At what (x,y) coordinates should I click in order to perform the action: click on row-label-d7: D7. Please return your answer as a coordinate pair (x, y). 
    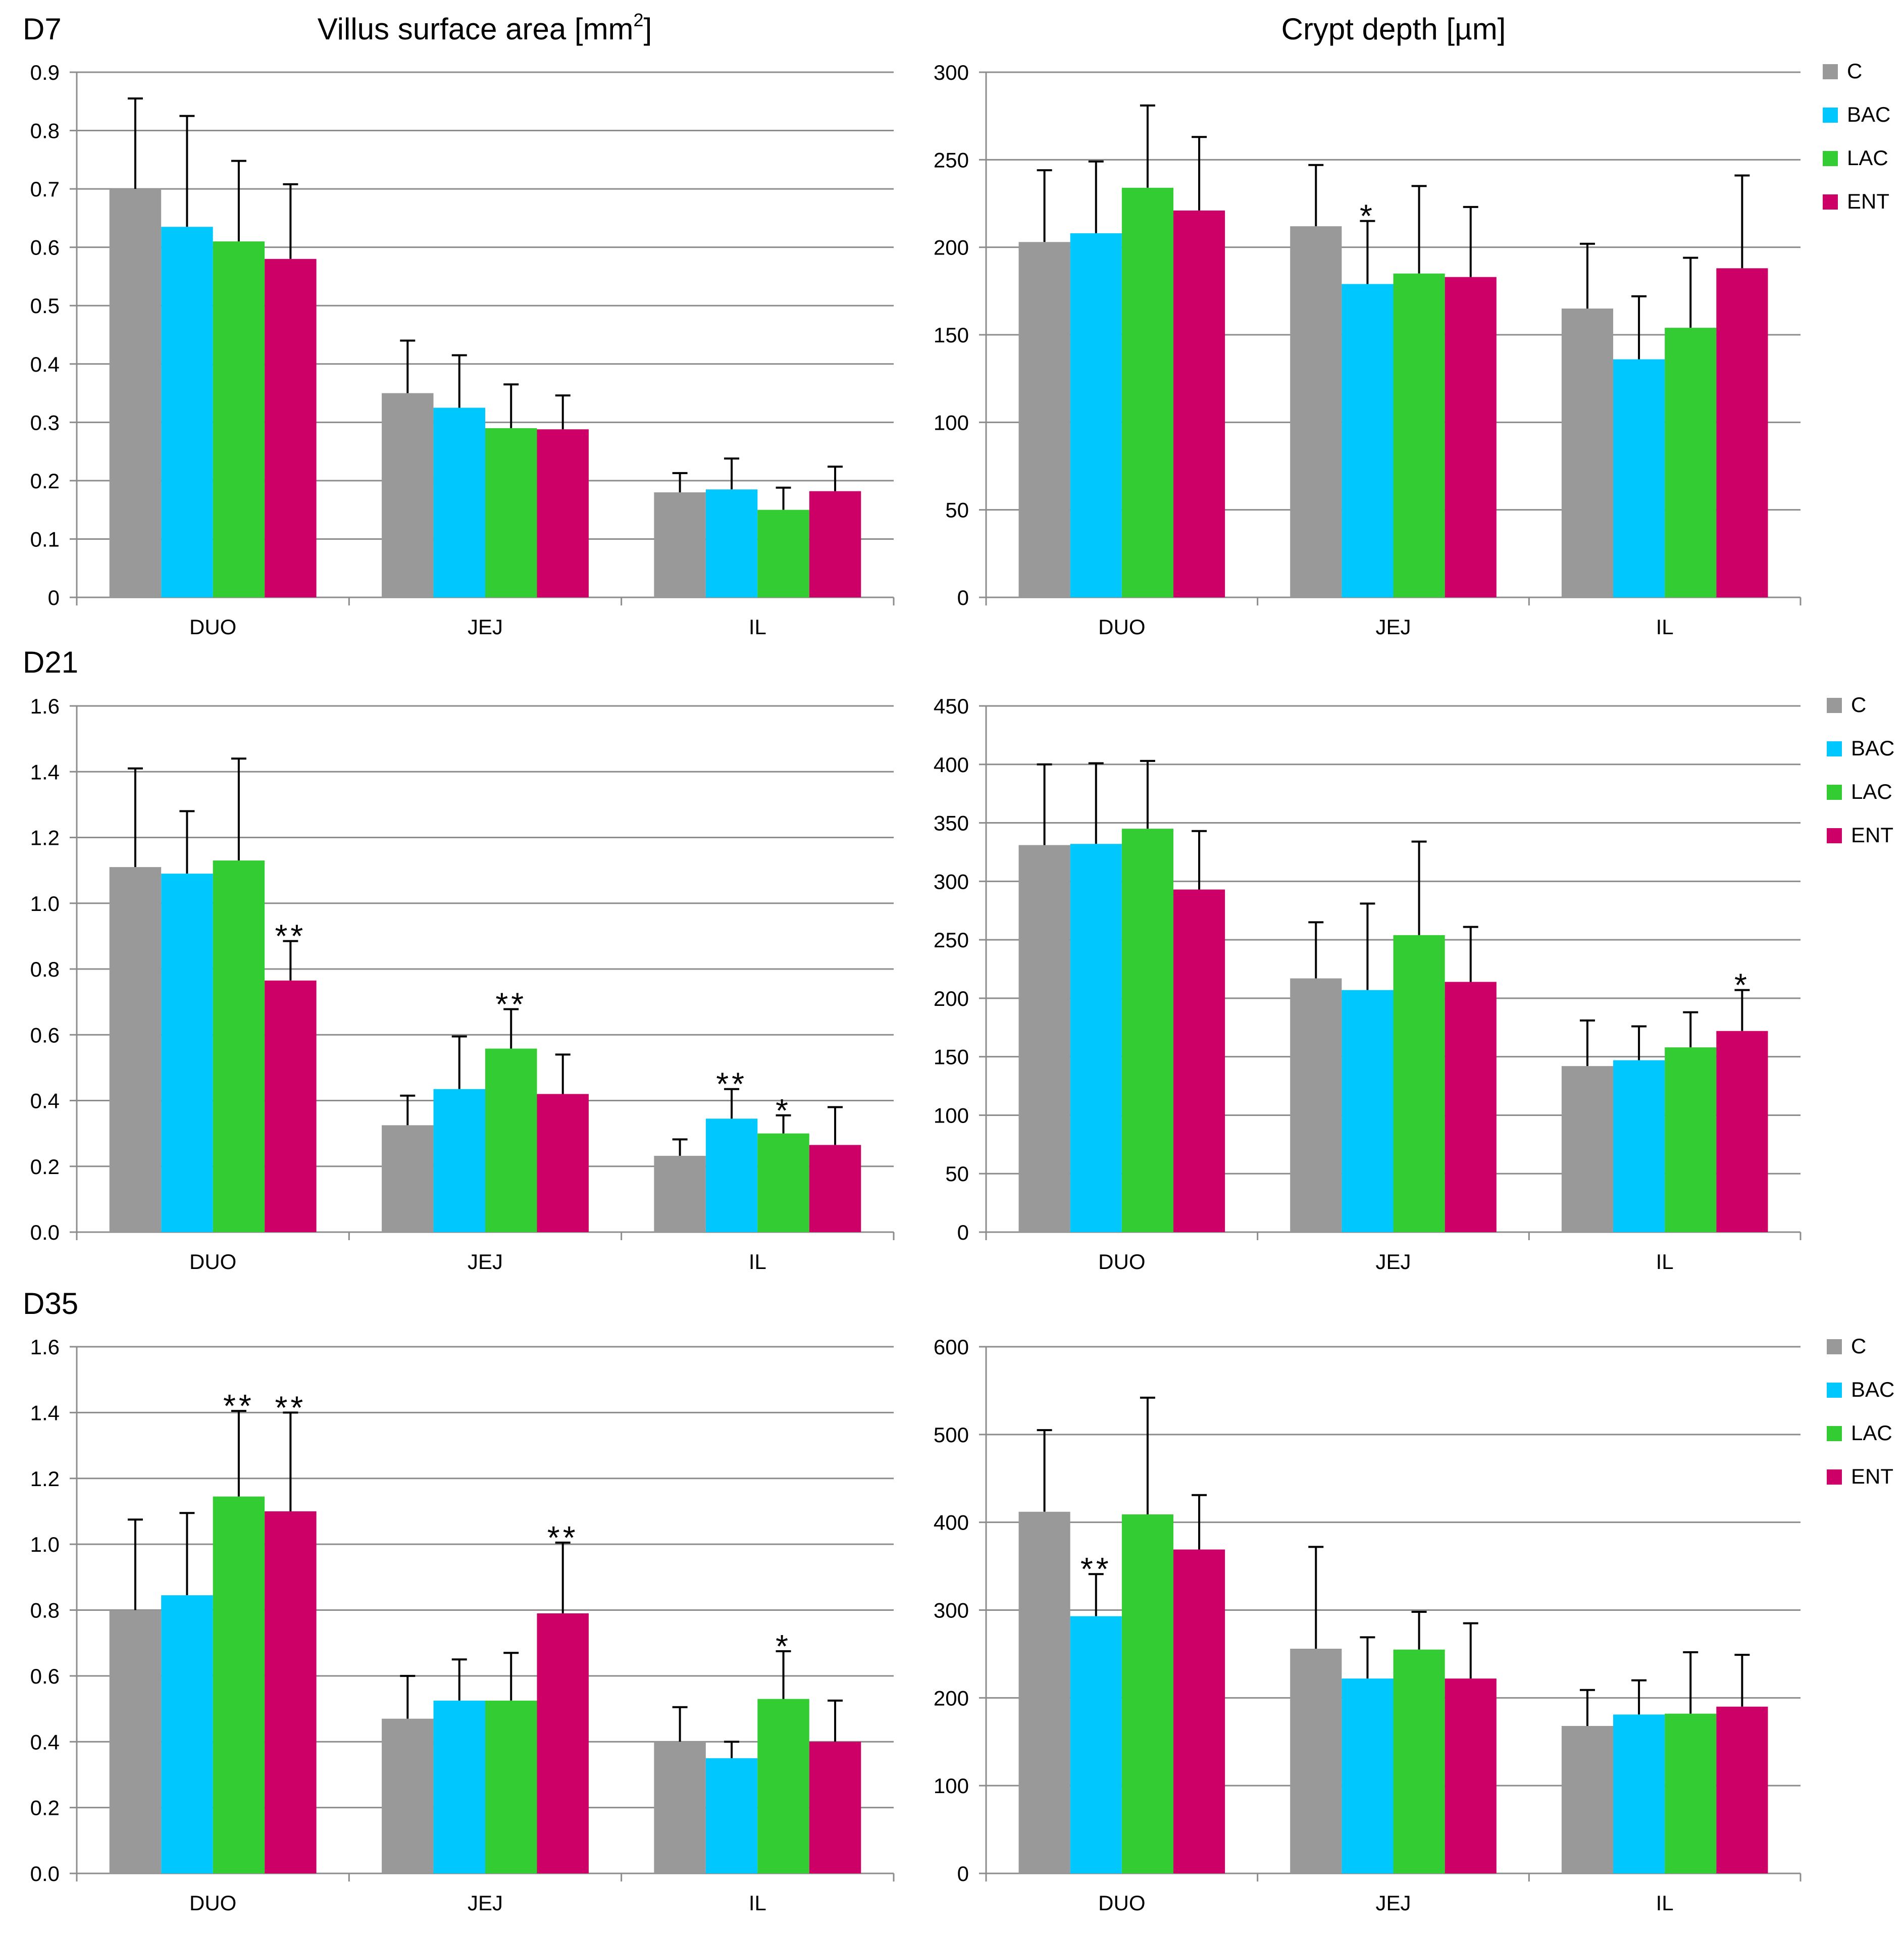
    Looking at the image, I should click on (42, 29).